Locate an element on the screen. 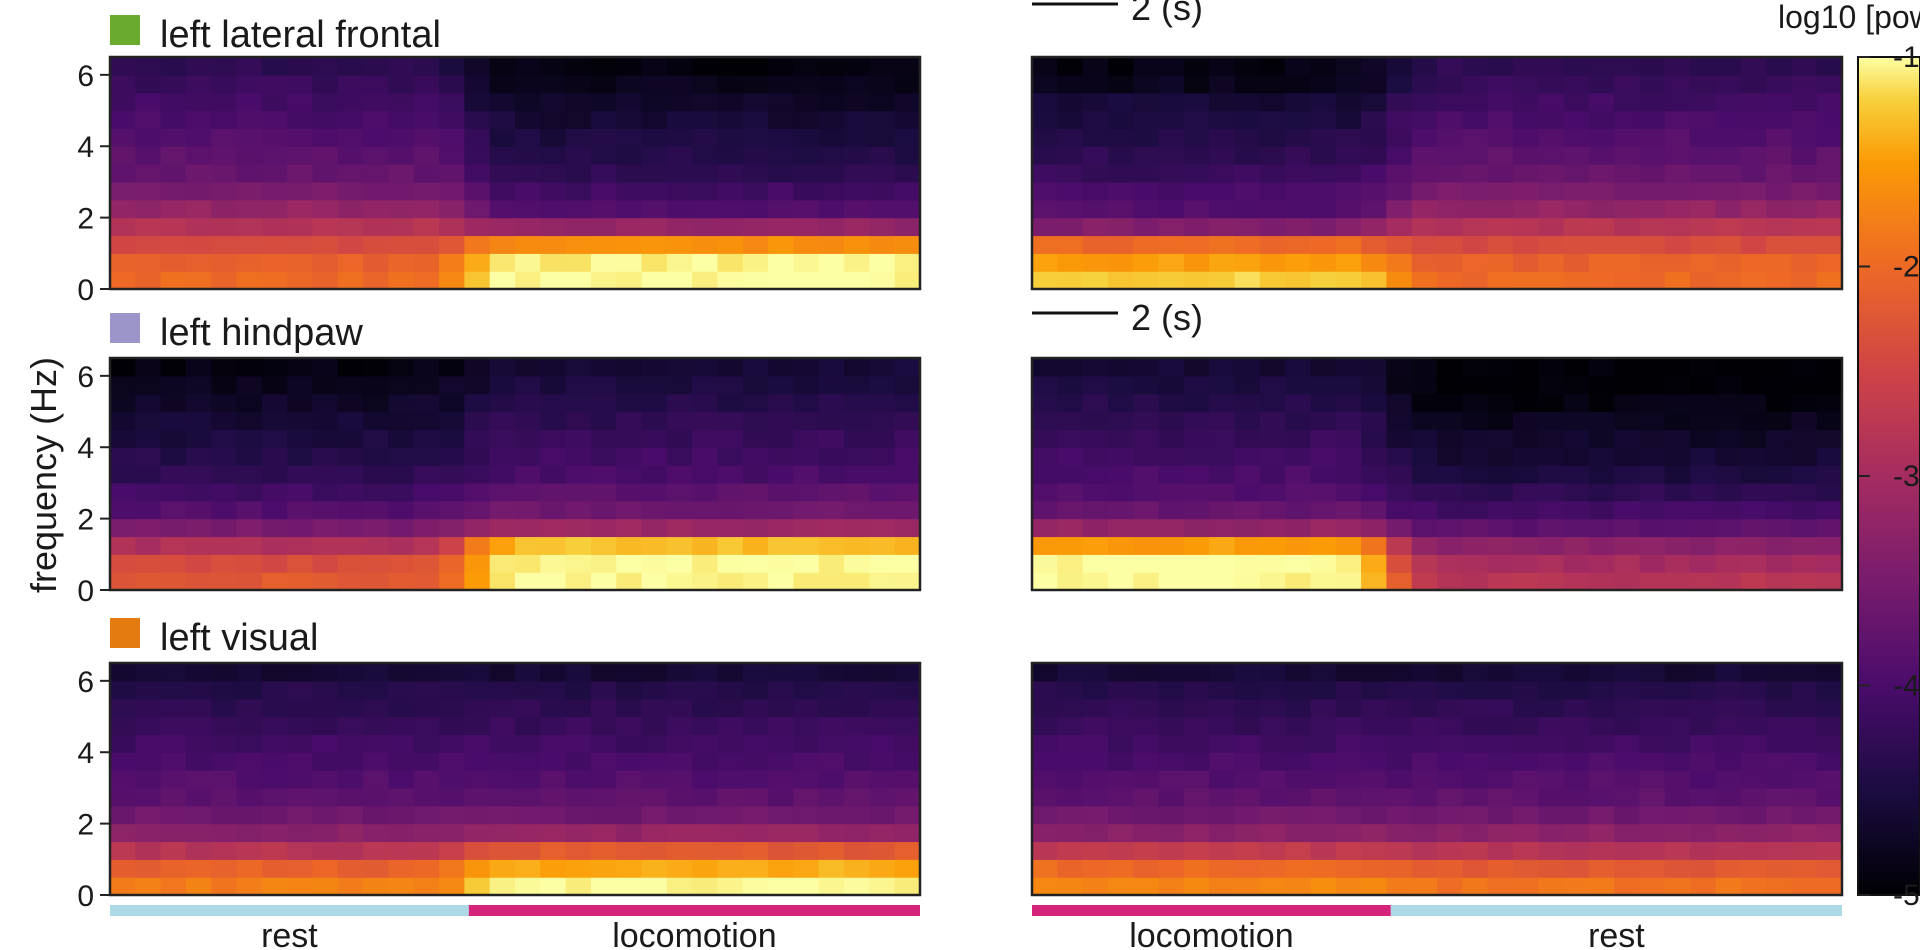 Image resolution: width=1920 pixels, height=950 pixels. colorbar-tick-label: -5 is located at coordinates (1906, 895).